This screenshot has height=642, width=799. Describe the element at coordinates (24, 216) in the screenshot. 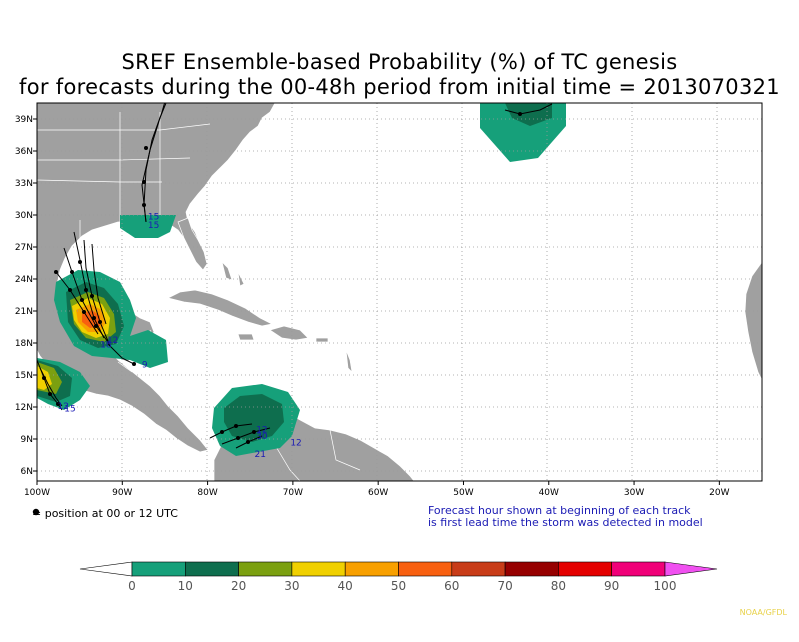

I see `lat-tick-label: 30N` at that location.